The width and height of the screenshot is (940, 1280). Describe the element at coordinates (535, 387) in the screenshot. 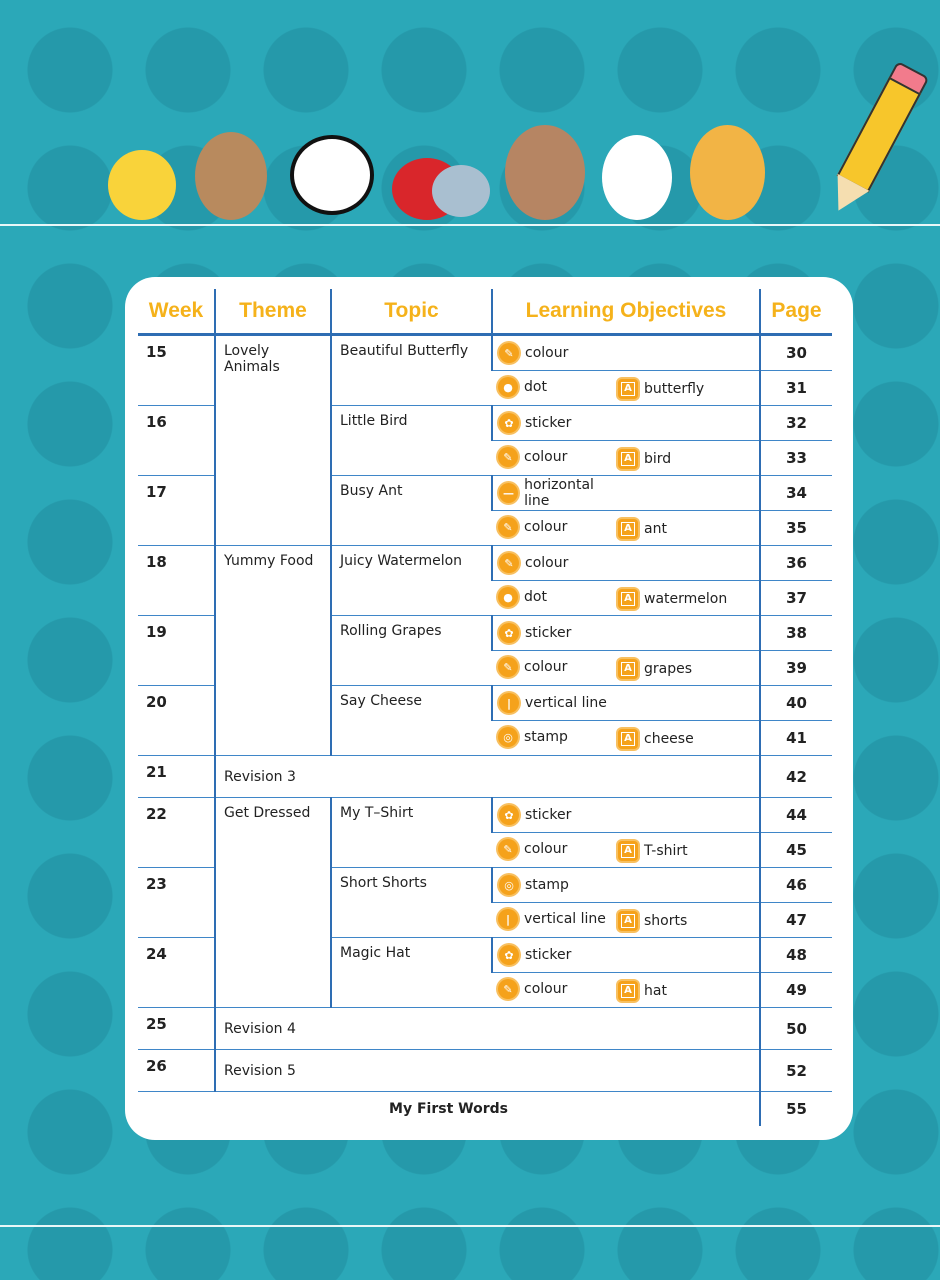

I see `objective-label: dot` at that location.